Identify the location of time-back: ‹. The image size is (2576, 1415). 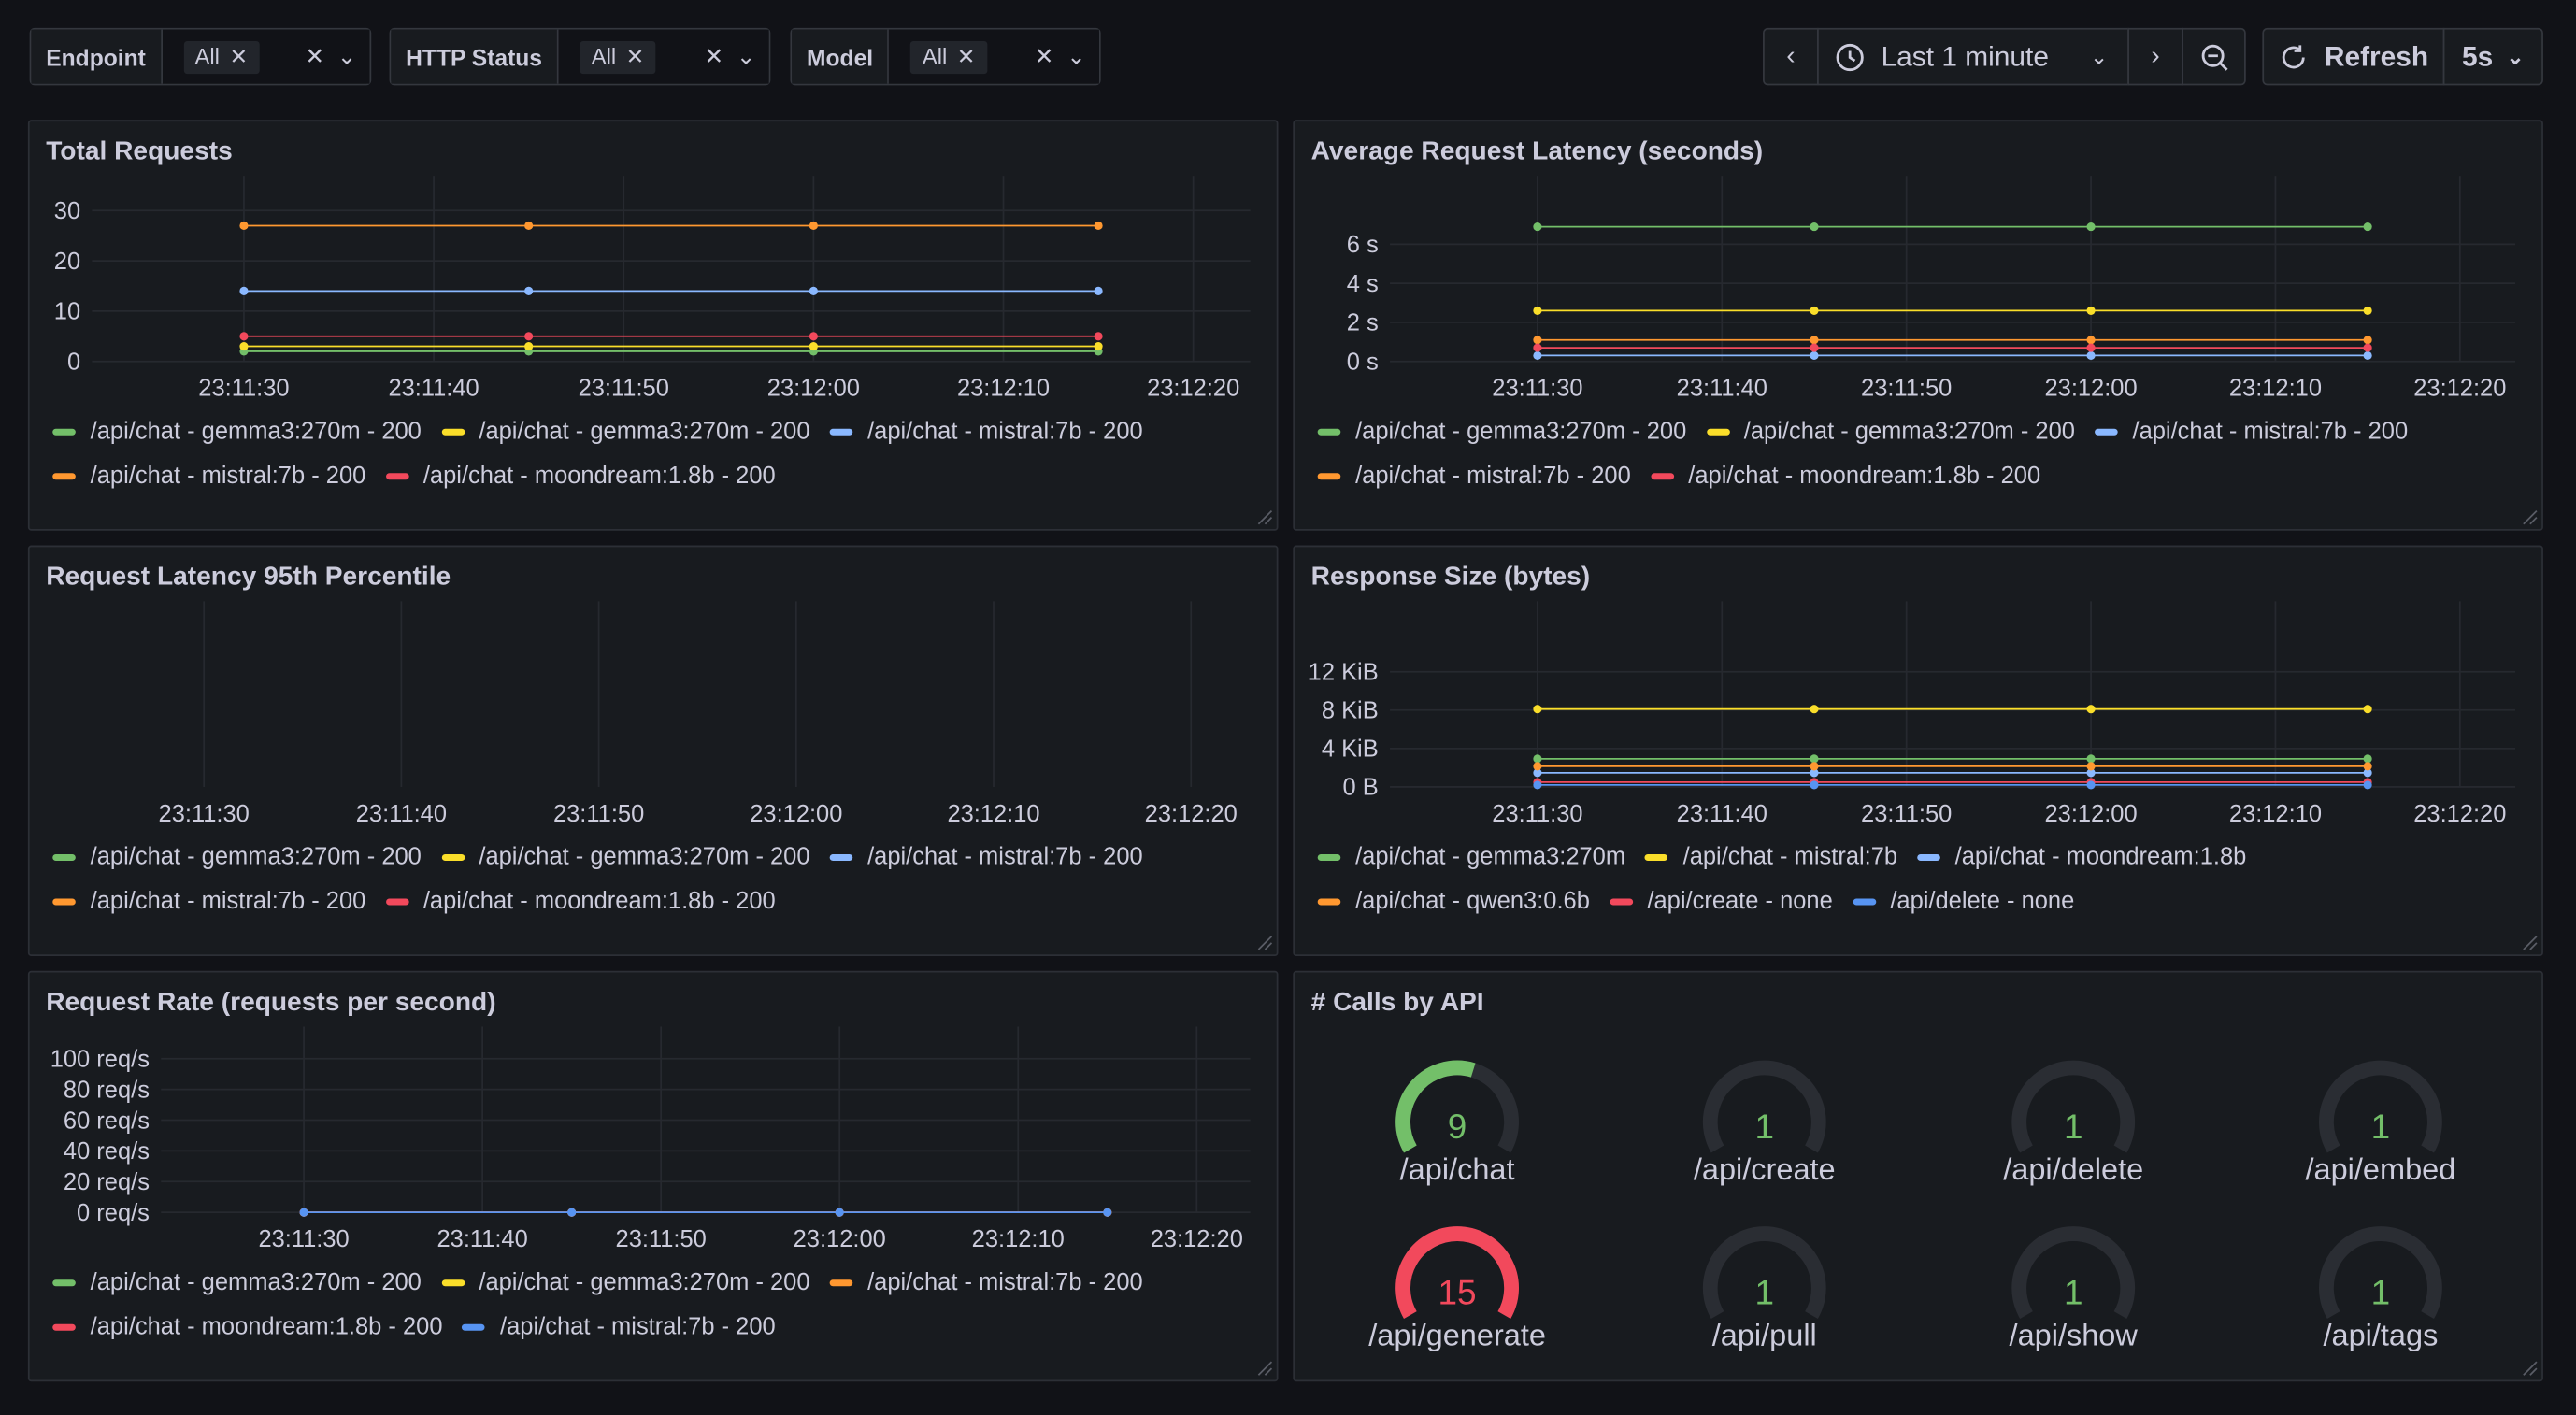
(1791, 57).